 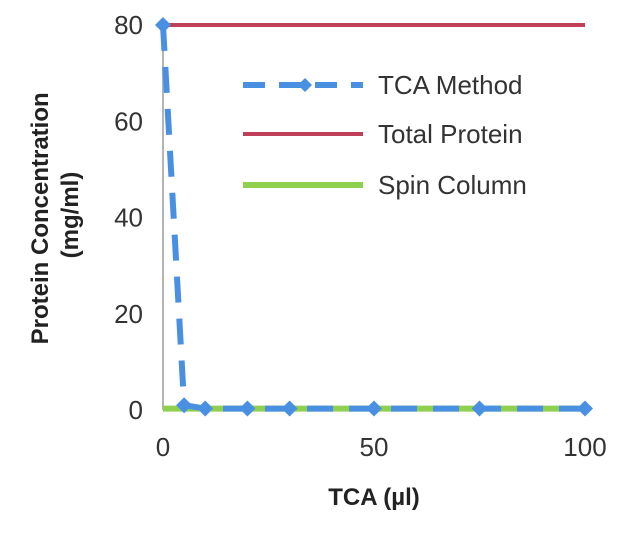 I want to click on y-axis-title: Protein Concentration (mg/ml), so click(x=55, y=215).